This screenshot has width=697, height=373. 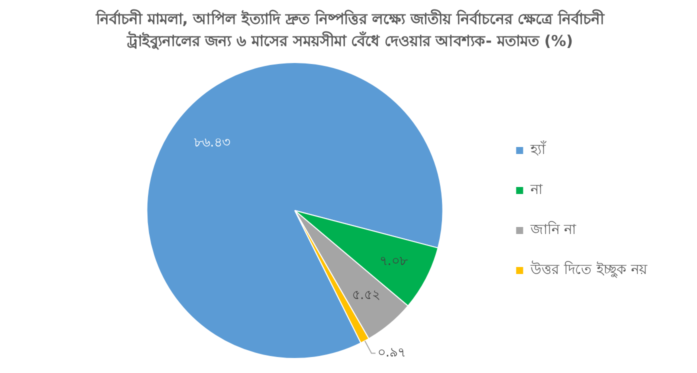 I want to click on chart-title: নির্বাচনী মামলা, আপিল ইত্যাদি দ্রুত নিষ্পত্তির লক্ষ্যে জাতীয় নির্বাচনের ক্ষেত্রে নির্বাচনী ট্রাইব্যুনালের জন্য ৬ মাসের সময়সীমা বেঁধে দেওয়ার আবশ্যক- মতামত (%), so click(x=350, y=30).